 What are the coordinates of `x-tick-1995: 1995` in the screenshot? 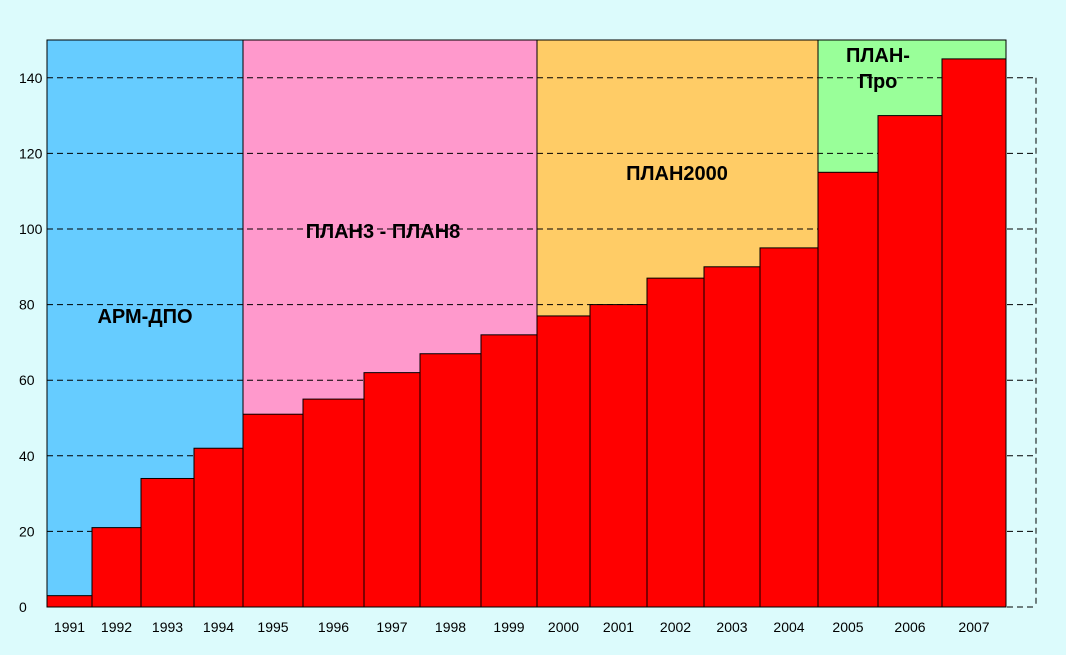 It's located at (272, 627).